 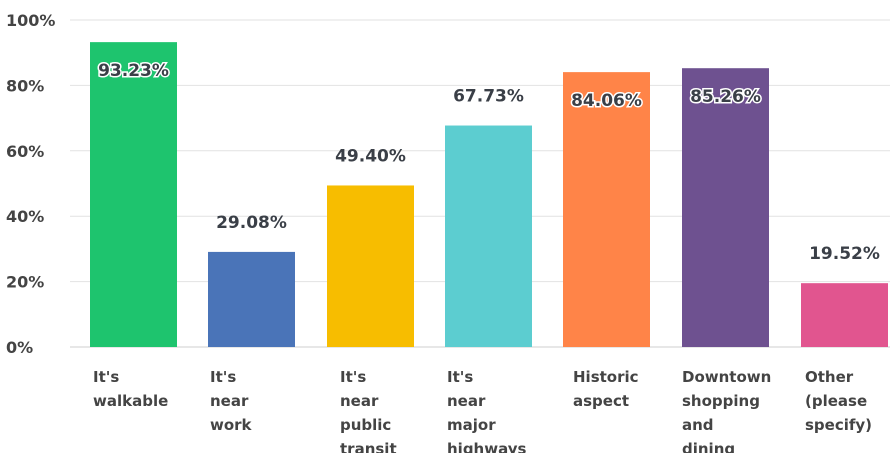 I want to click on data-label: 19.52%, so click(x=844, y=254).